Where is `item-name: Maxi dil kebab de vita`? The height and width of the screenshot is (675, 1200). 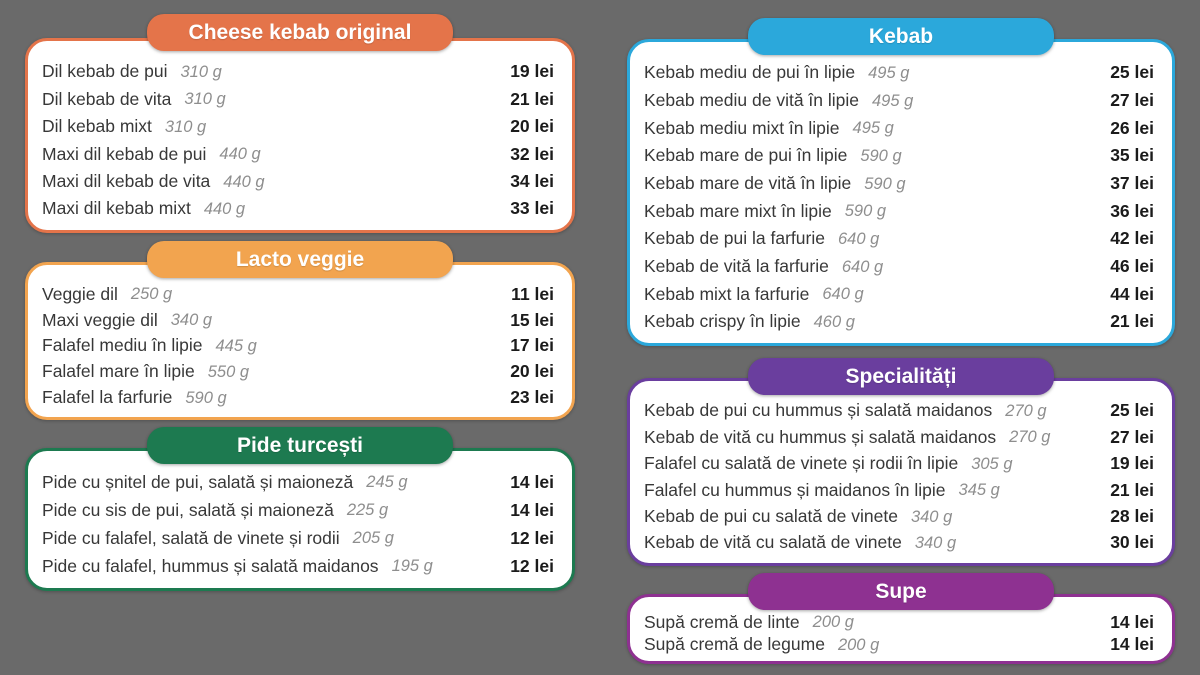 item-name: Maxi dil kebab de vita is located at coordinates (126, 181).